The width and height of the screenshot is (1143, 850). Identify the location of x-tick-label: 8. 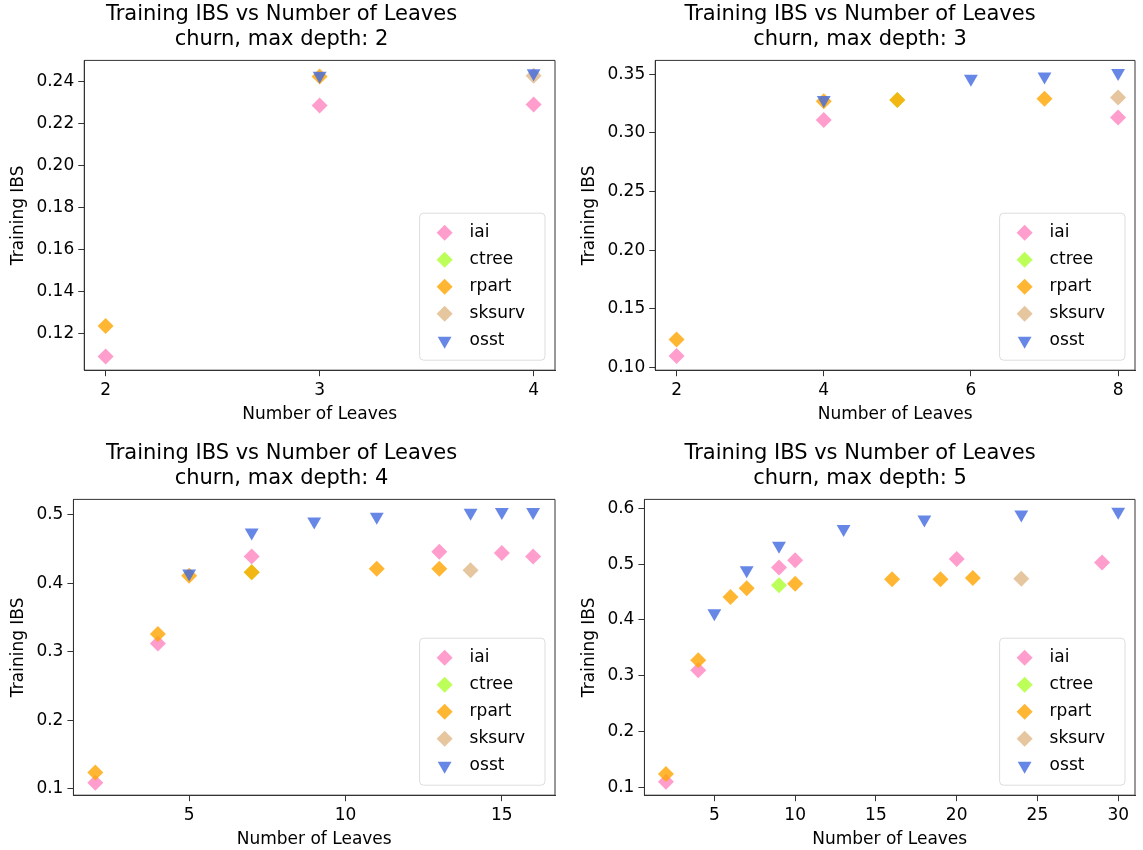
(1118, 388).